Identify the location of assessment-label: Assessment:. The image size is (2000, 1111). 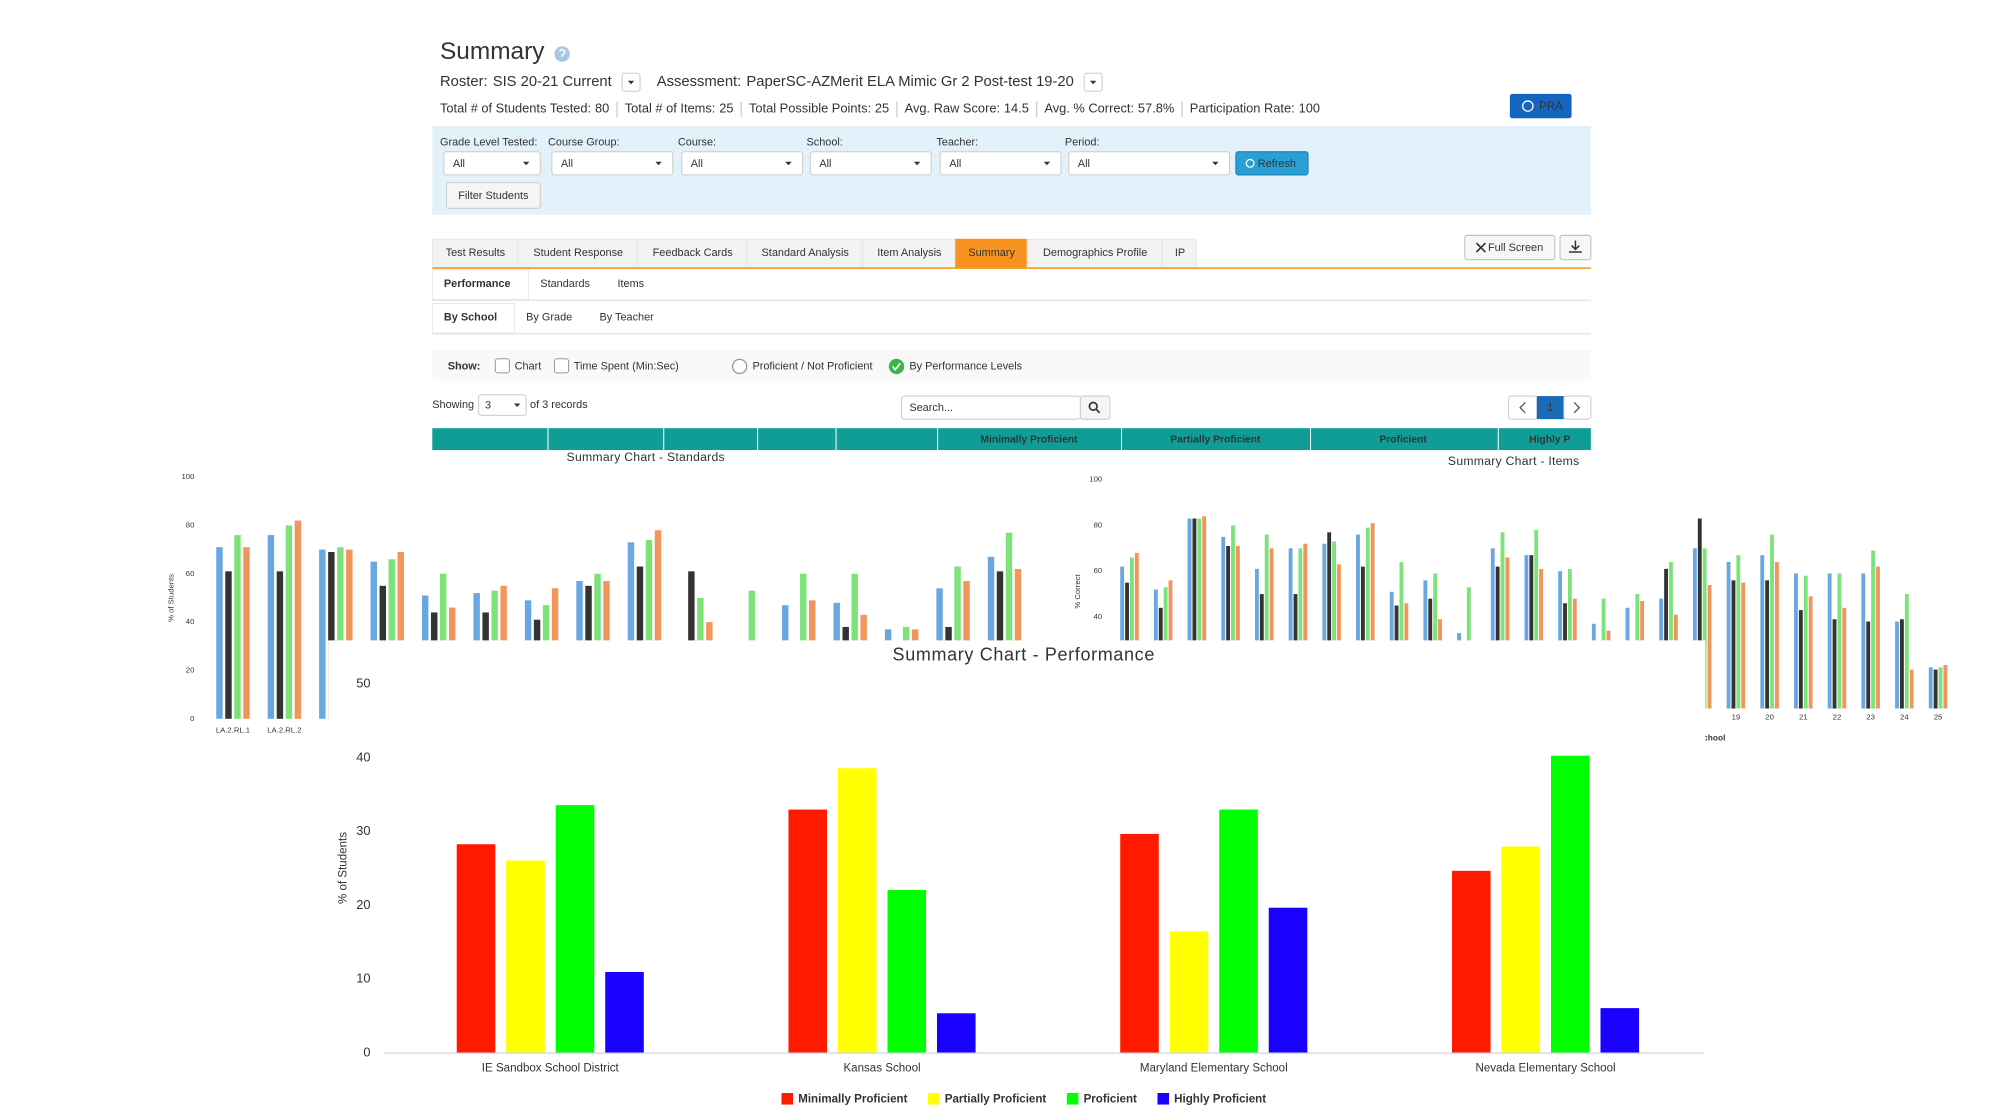
(699, 82).